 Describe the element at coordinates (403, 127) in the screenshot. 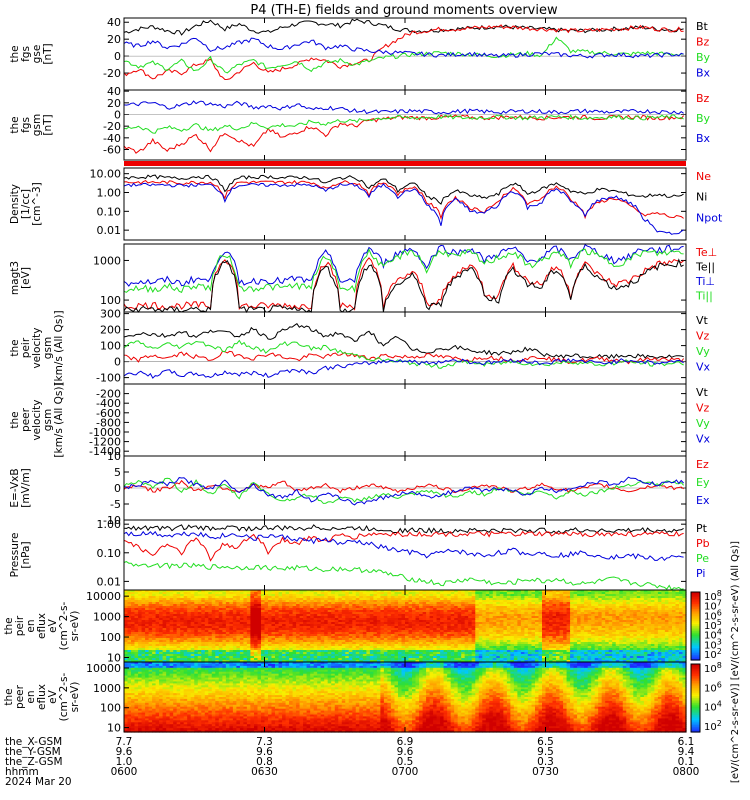

I see `panel-2-series` at that location.